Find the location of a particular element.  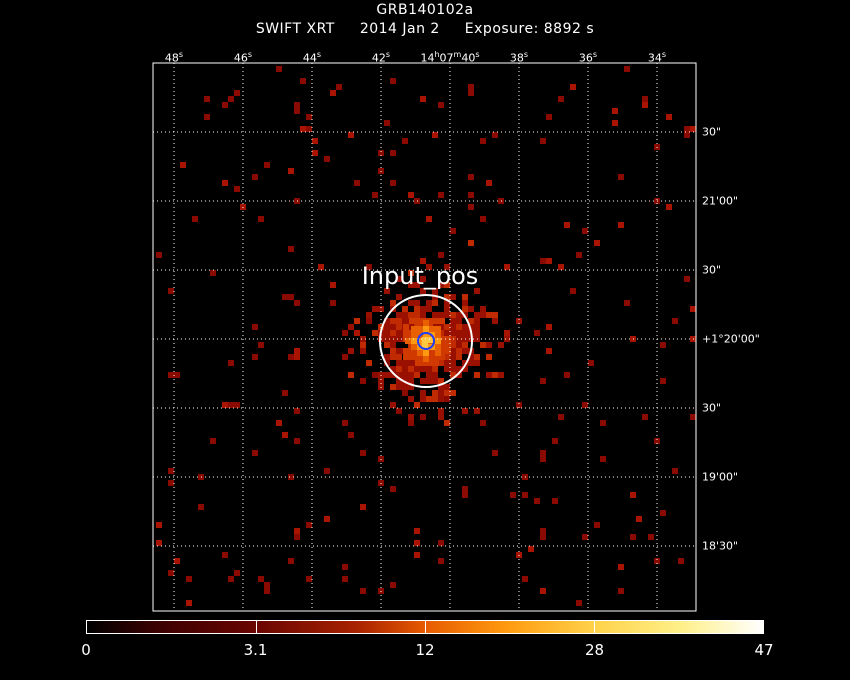

ra-tick-label-1: 46s is located at coordinates (243, 57).